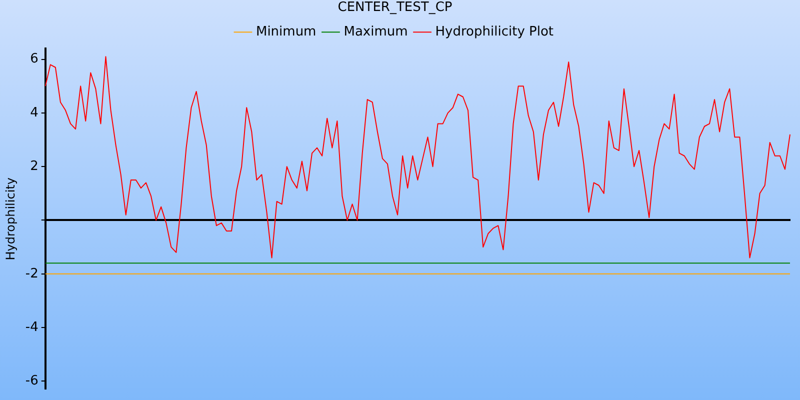  I want to click on legend-label: Maximum, so click(376, 32).